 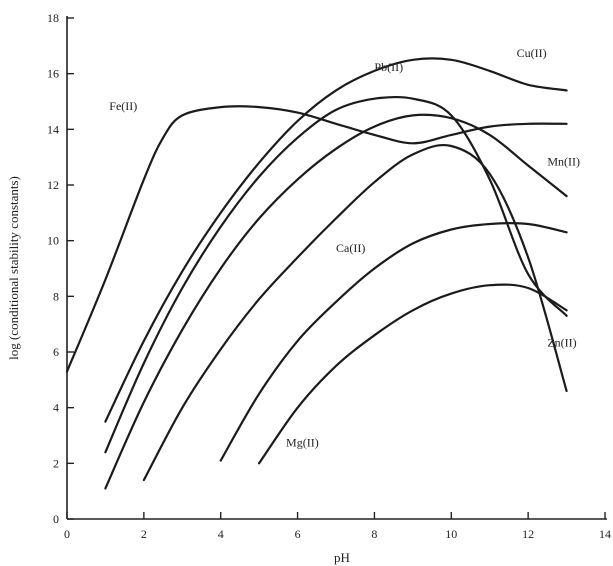 I want to click on y-tick-label: 18, so click(x=53, y=18).